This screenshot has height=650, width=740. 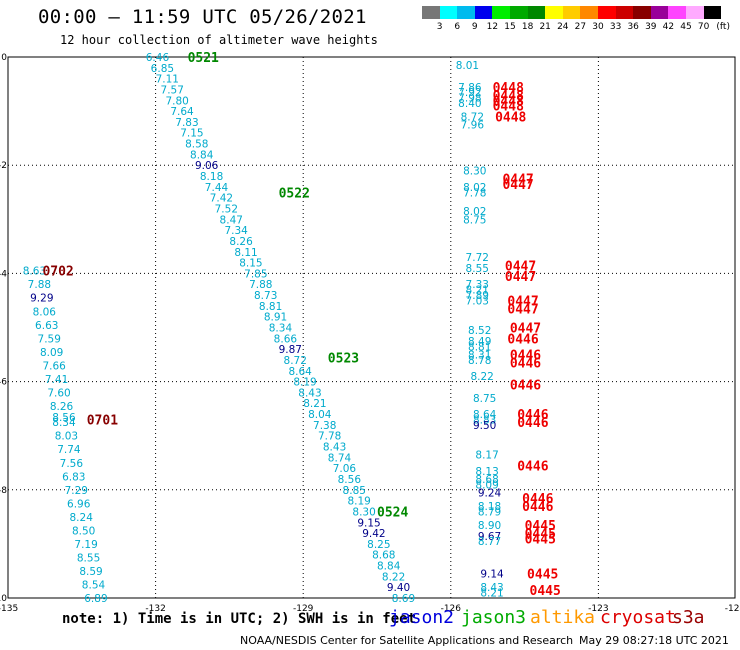 I want to click on scale-value: 12, so click(x=492, y=27).